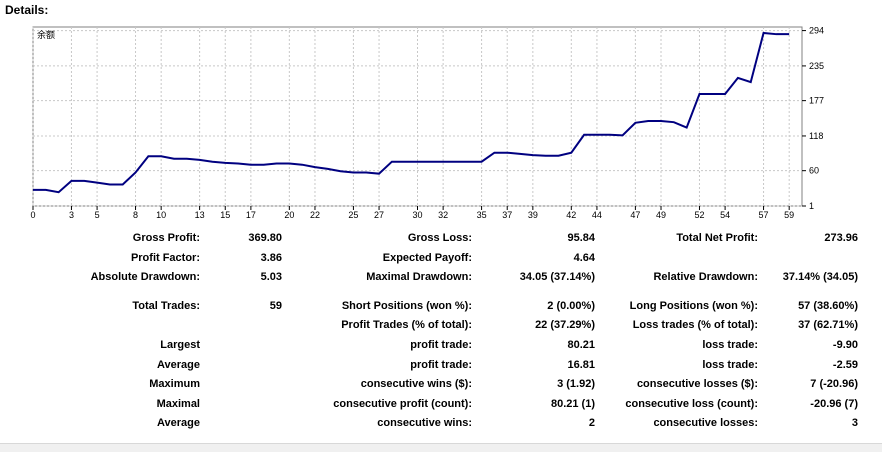 This screenshot has height=452, width=882. Describe the element at coordinates (402, 403) in the screenshot. I see `maximal-consecutive-profit-label: consecutive profit (count):` at that location.